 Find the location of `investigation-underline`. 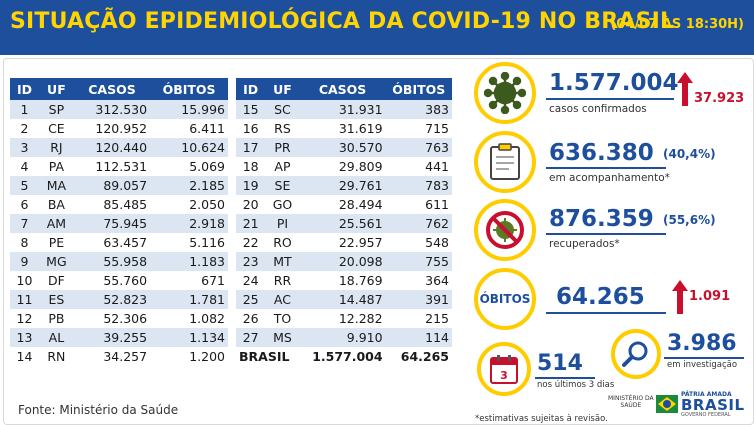

investigation-underline is located at coordinates (704, 358).